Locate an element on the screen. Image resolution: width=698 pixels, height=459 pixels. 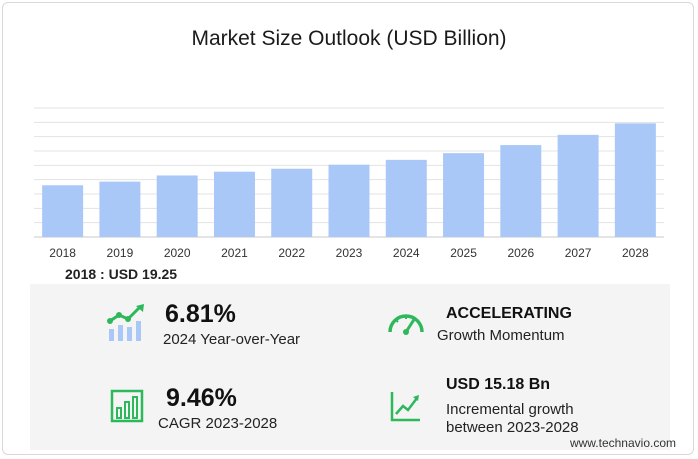
incremental-value: USD 15.18 Bn is located at coordinates (498, 384).